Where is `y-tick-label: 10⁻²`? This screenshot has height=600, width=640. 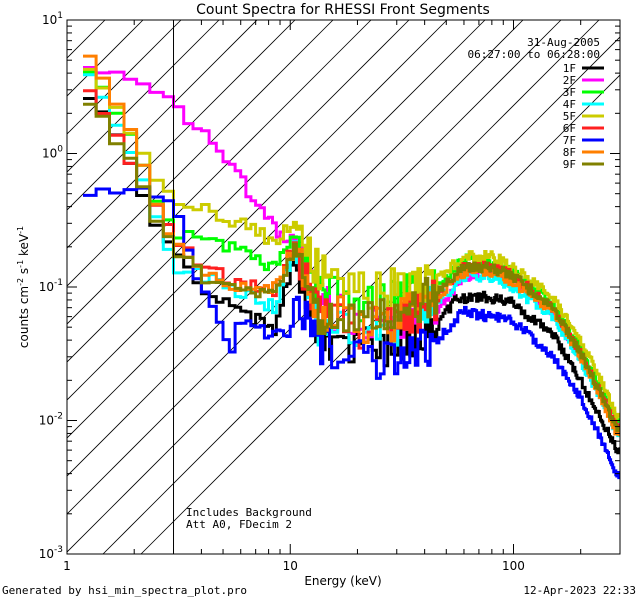
y-tick-label: 10⁻² is located at coordinates (51, 420).